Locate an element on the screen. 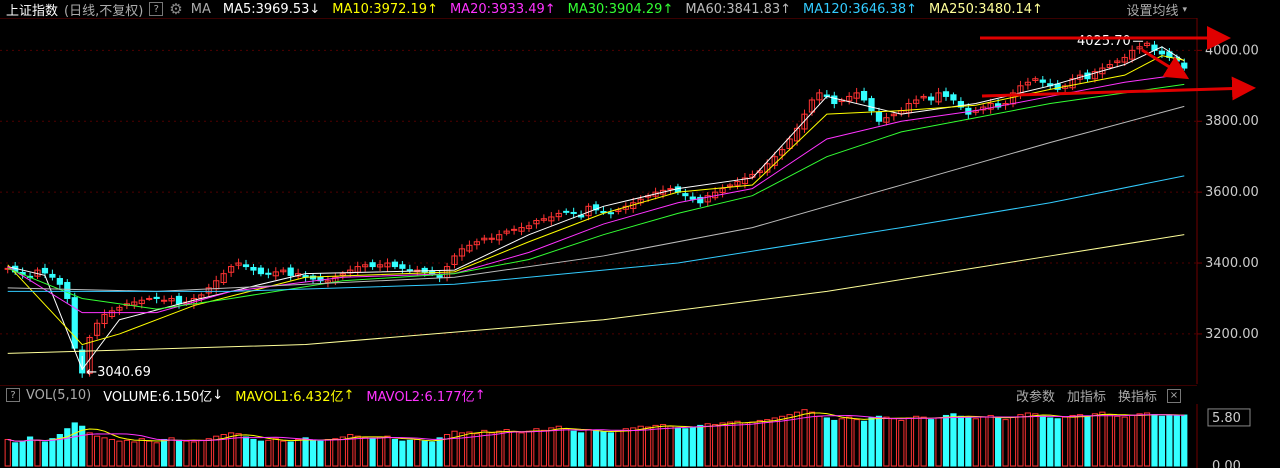 Image resolution: width=1280 pixels, height=468 pixels. drawn-support-arrow is located at coordinates (1118, 88).